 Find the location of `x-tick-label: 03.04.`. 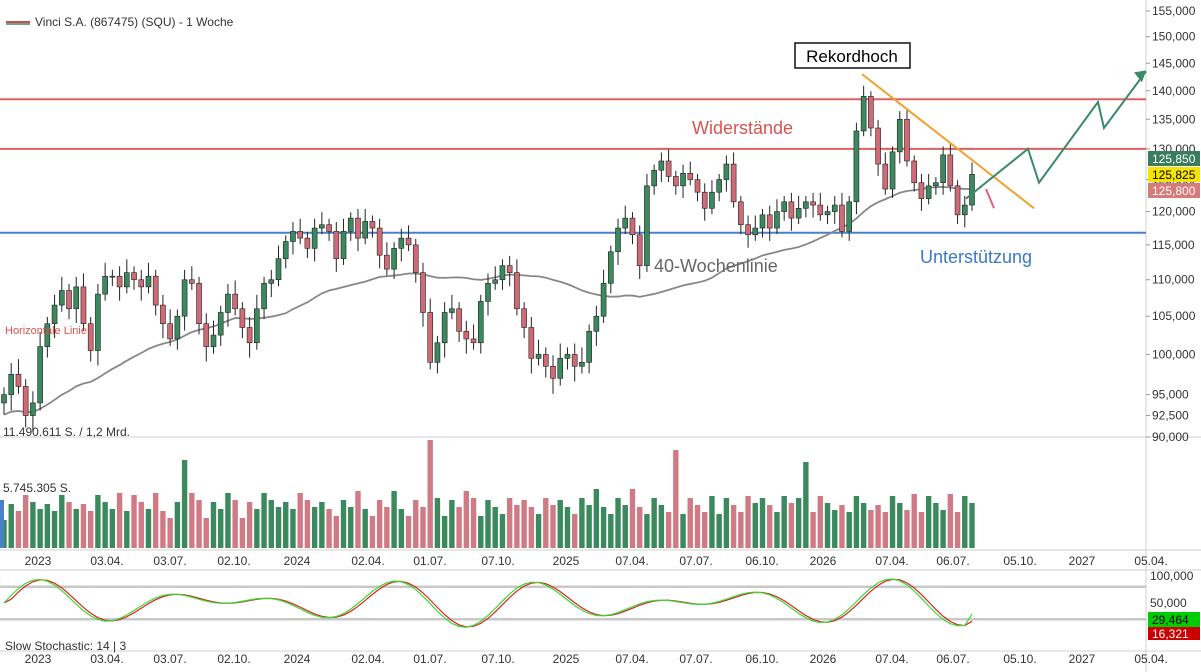

x-tick-label: 03.04. is located at coordinates (106, 561).